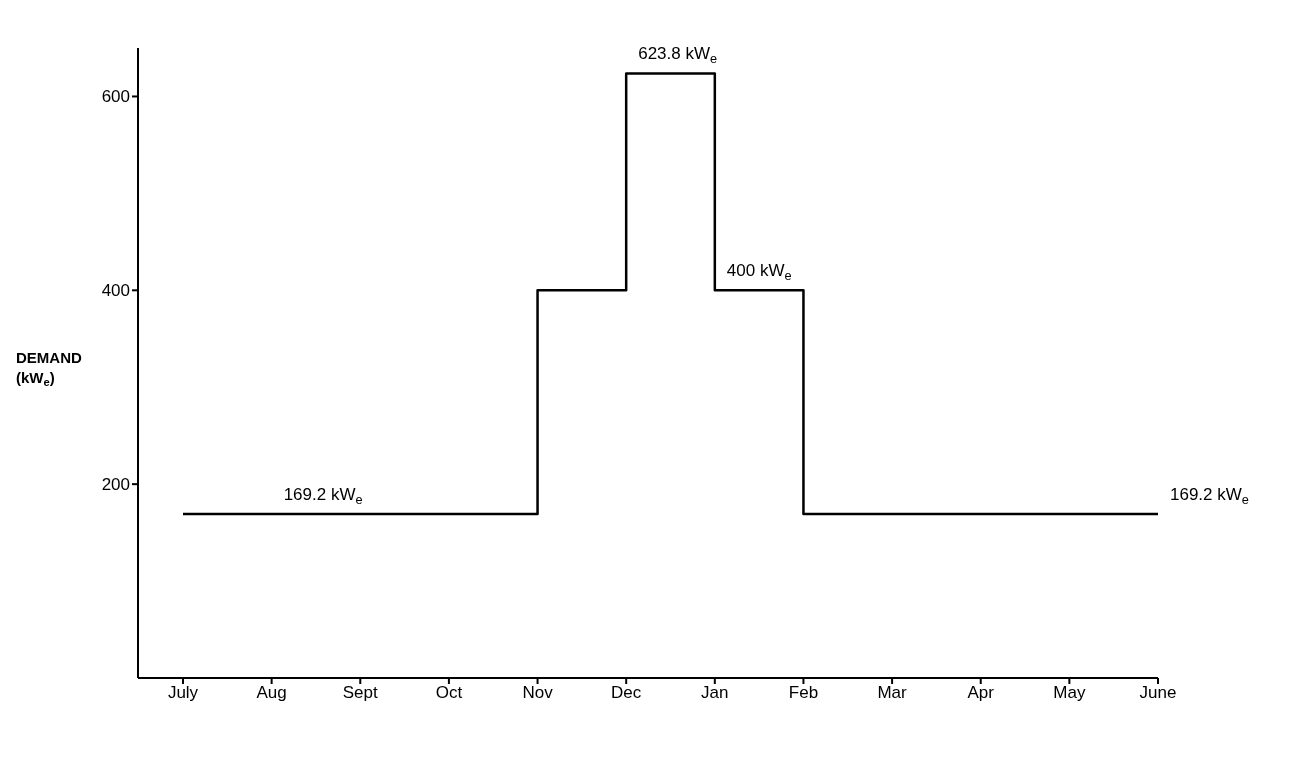 The width and height of the screenshot is (1297, 773). Describe the element at coordinates (1069, 693) in the screenshot. I see `x-tick-label: May` at that location.